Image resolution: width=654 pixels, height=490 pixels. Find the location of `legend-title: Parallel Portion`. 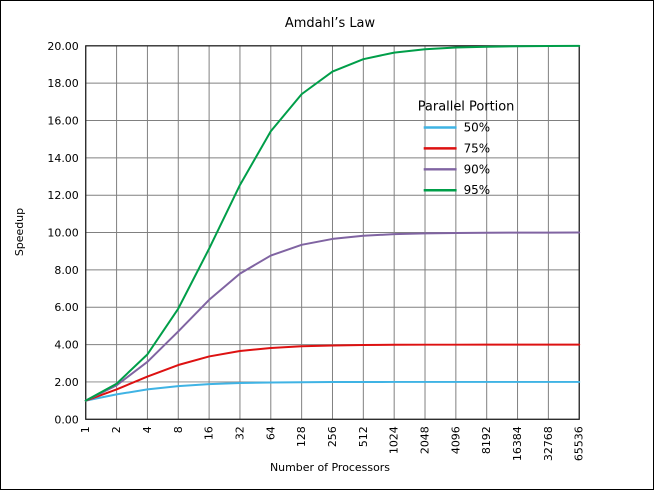

legend-title: Parallel Portion is located at coordinates (466, 107).